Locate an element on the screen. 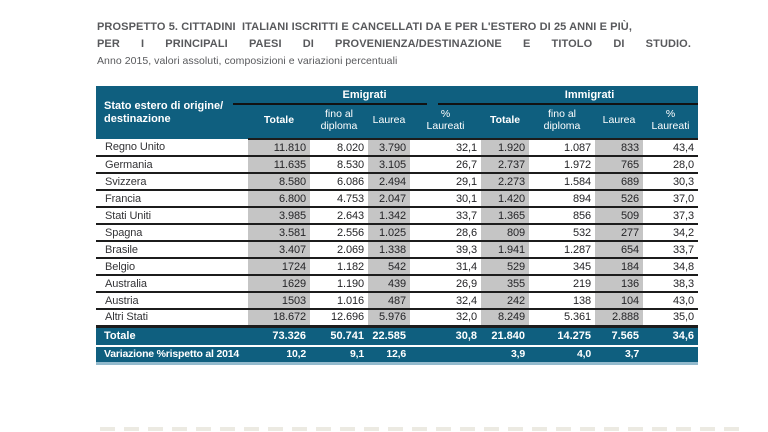 The height and width of the screenshot is (432, 768). row-header-line-1: Stato estero di origine/ is located at coordinates (164, 105).